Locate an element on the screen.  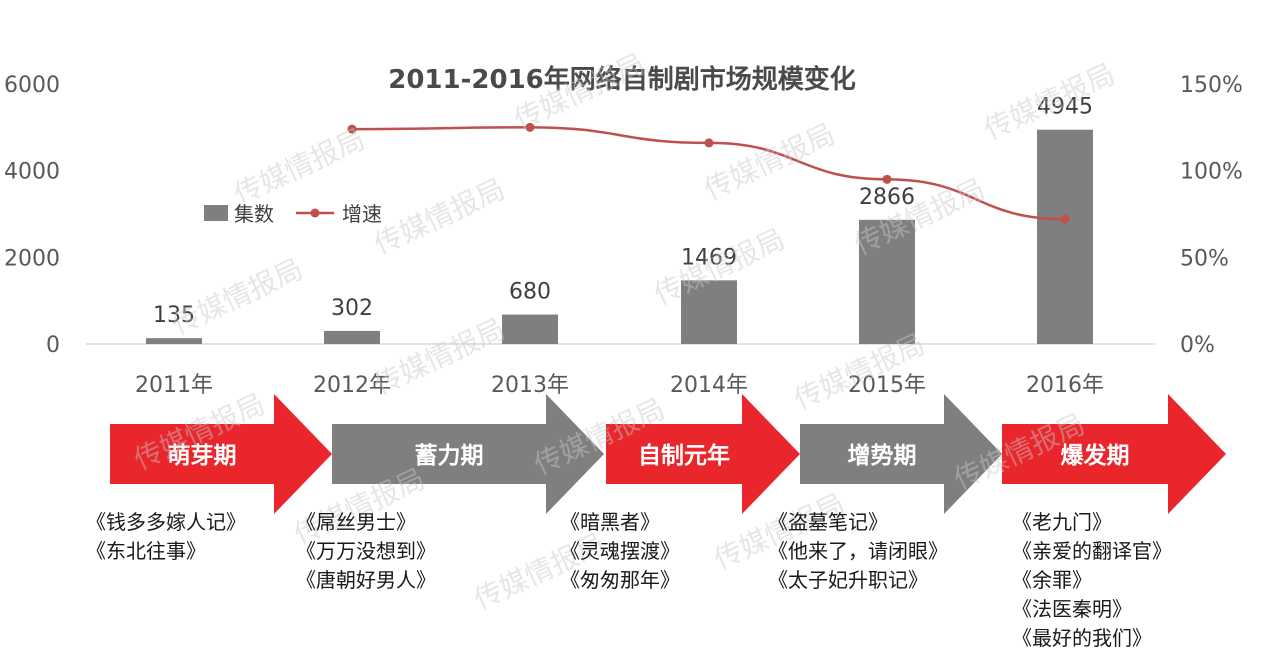
right-axis-tick-label: 100% is located at coordinates (1211, 172).